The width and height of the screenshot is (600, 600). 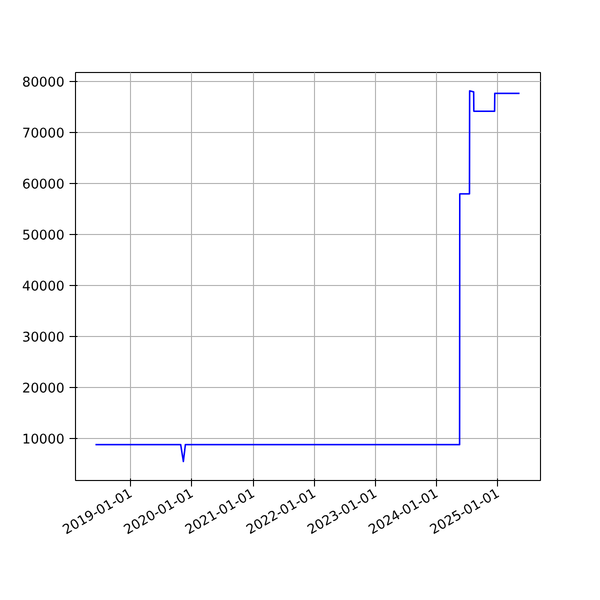 What do you see at coordinates (43, 440) in the screenshot?
I see `y-tick-label: 10000` at bounding box center [43, 440].